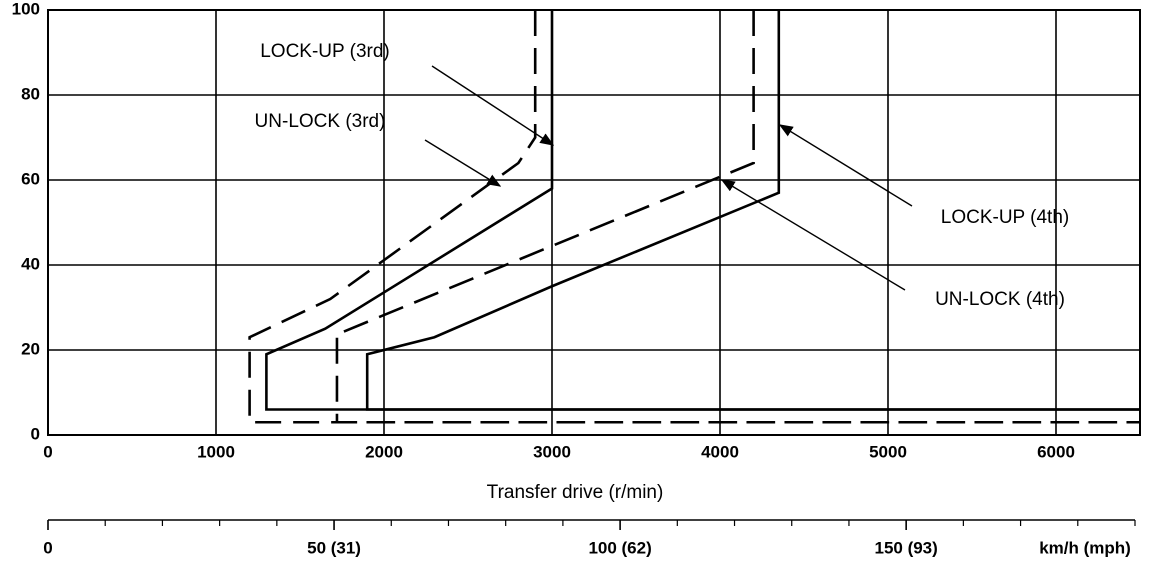 This screenshot has width=1152, height=566. I want to click on series-label: LOCK-UP (3rd), so click(325, 51).